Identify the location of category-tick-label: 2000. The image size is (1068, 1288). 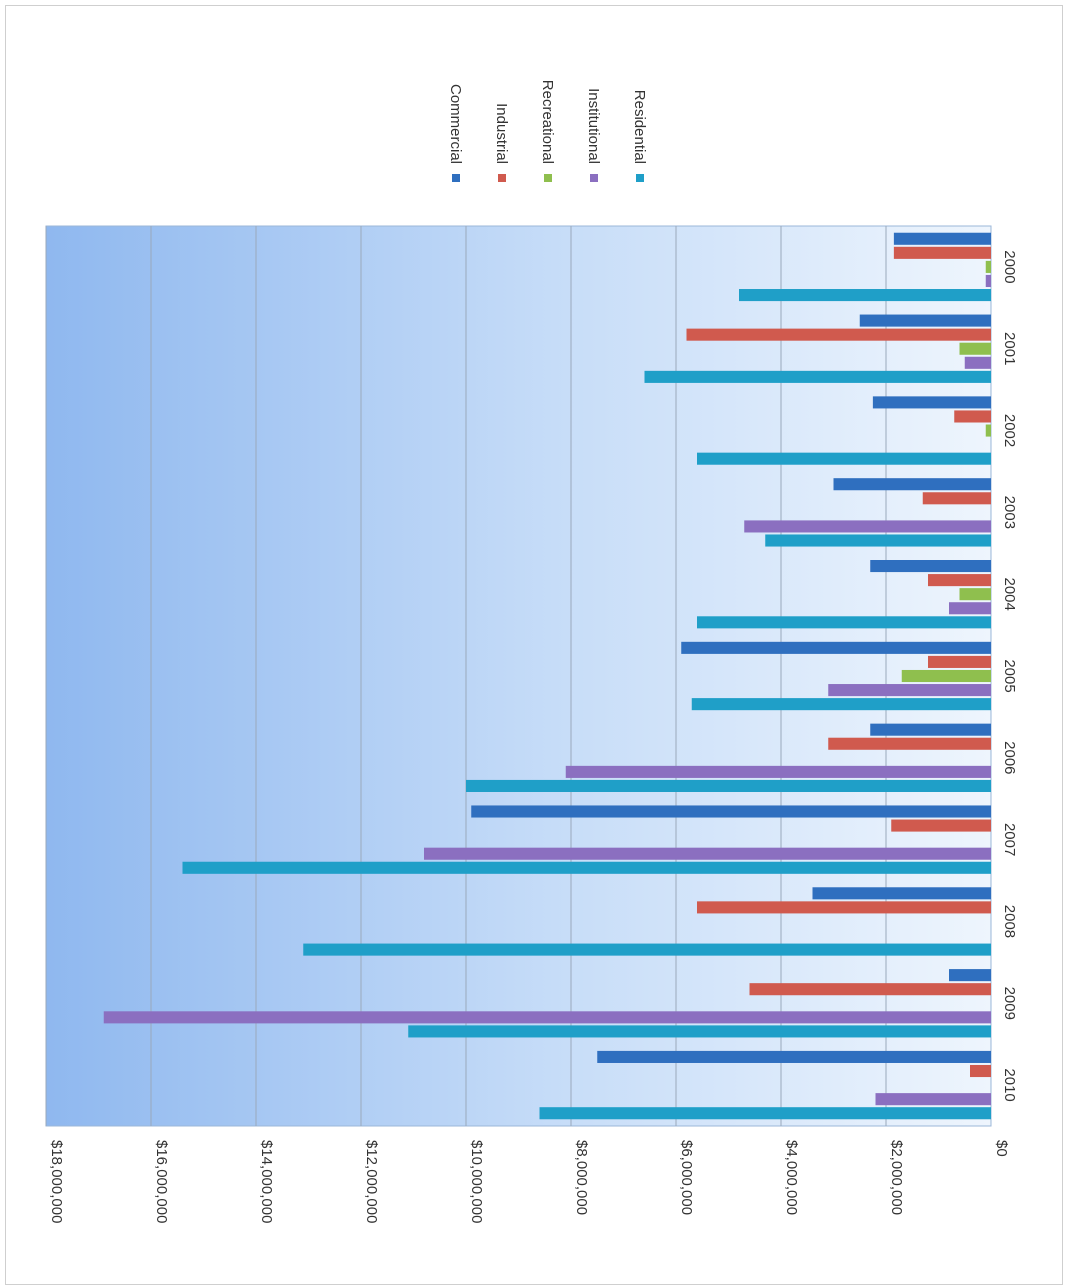
(1009, 266).